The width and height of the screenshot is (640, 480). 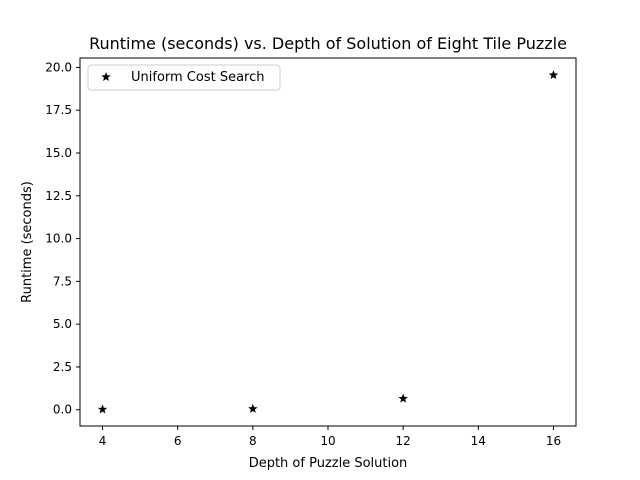 What do you see at coordinates (403, 441) in the screenshot?
I see `x-tick-label: 12` at bounding box center [403, 441].